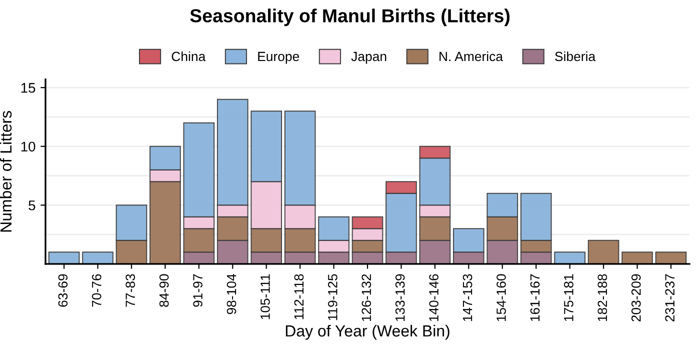 The image size is (700, 345). What do you see at coordinates (265, 297) in the screenshot?
I see `x-tick-label: 105-111` at bounding box center [265, 297].